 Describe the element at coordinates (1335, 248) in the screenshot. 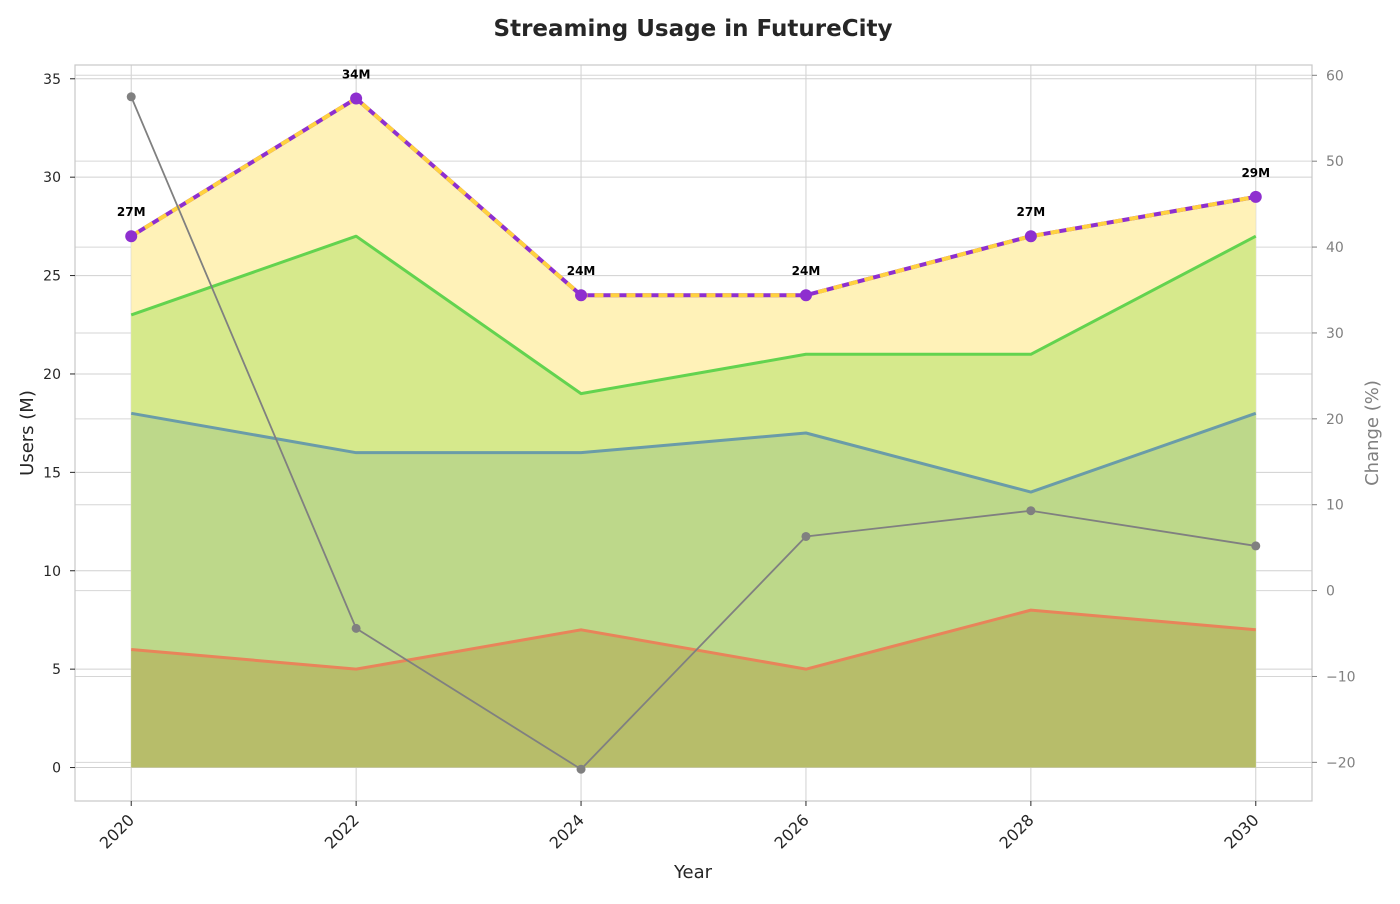

I see `y-right-tick-label: 40` at that location.